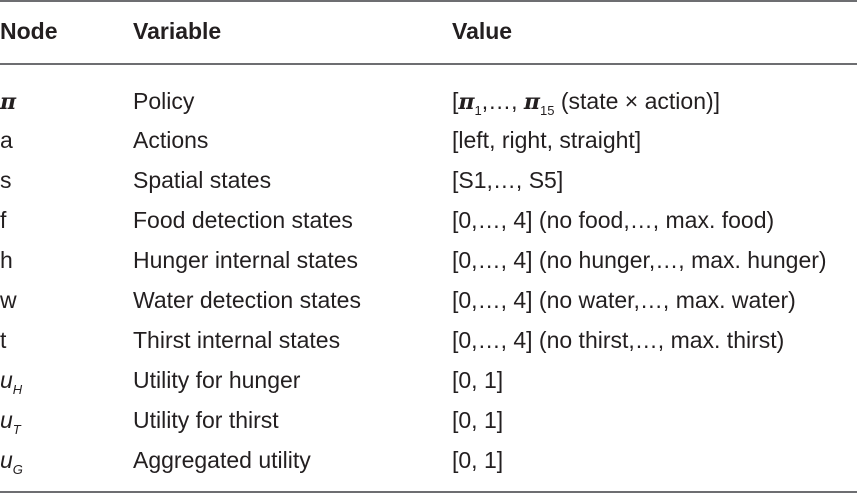  Describe the element at coordinates (247, 300) in the screenshot. I see `variable-cell: Water detection states` at that location.